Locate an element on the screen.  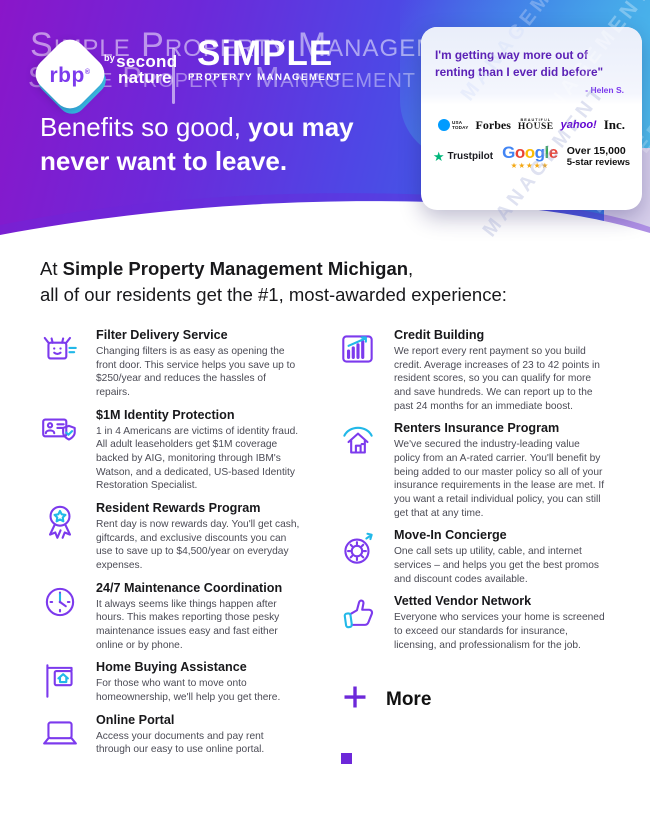
company-name: Simple Property Management Michigan is located at coordinates (235, 268).